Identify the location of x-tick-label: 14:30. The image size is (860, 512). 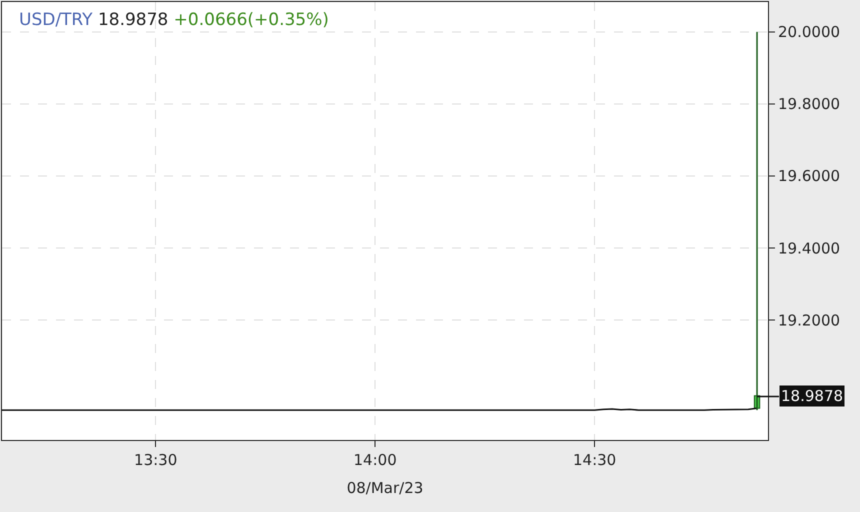
(594, 460).